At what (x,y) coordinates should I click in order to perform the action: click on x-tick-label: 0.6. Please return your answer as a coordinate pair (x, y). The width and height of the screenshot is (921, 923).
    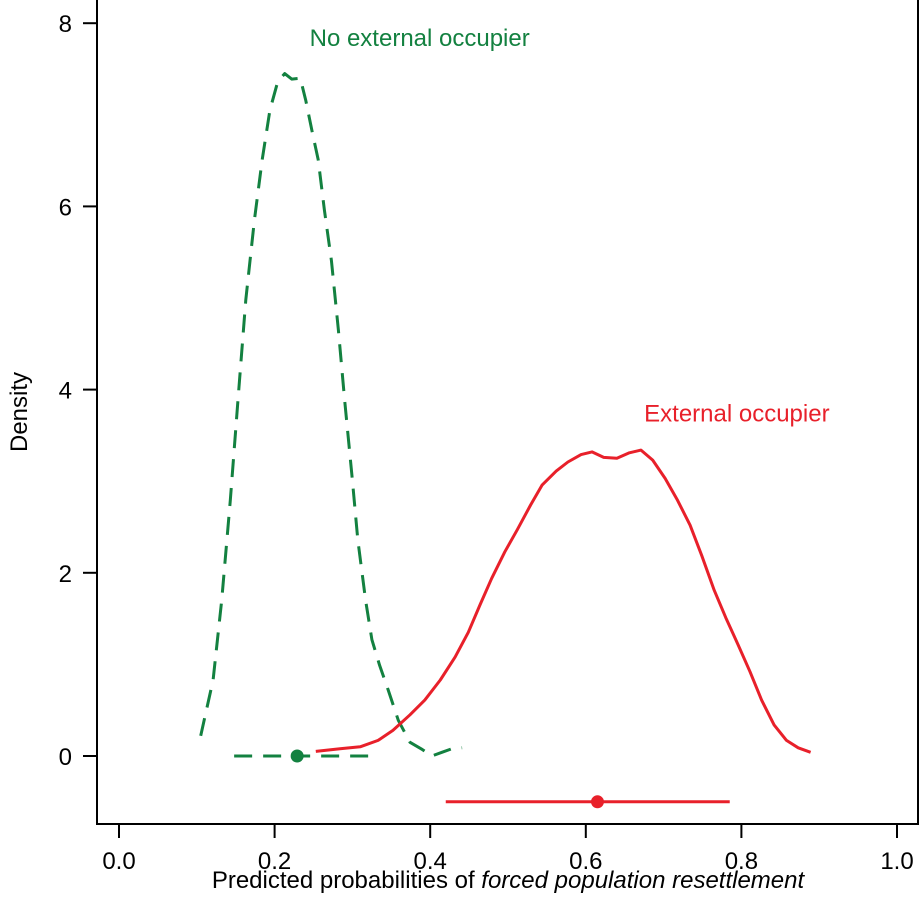
    Looking at the image, I should click on (585, 861).